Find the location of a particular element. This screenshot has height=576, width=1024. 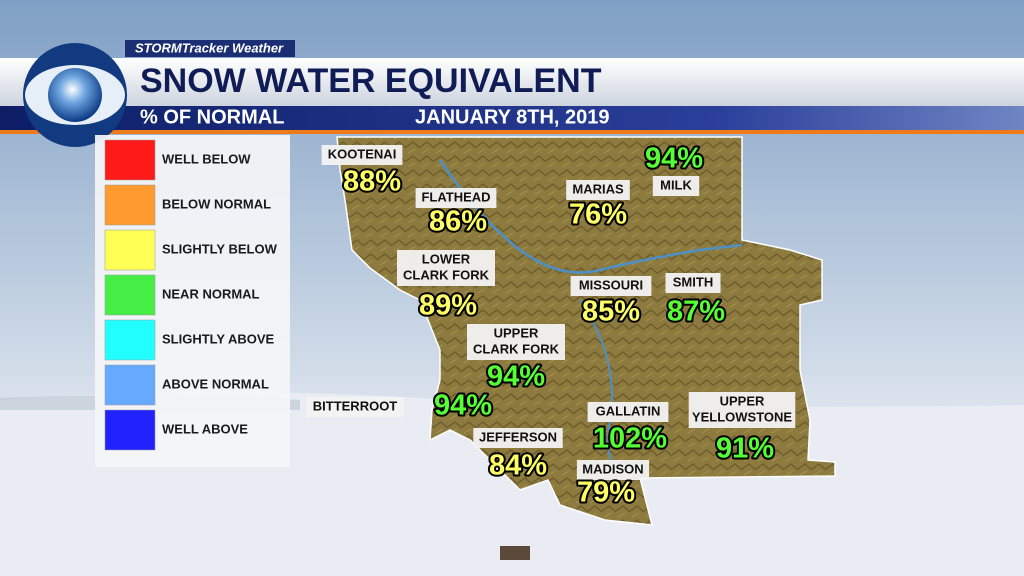

river is located at coordinates (590, 216).